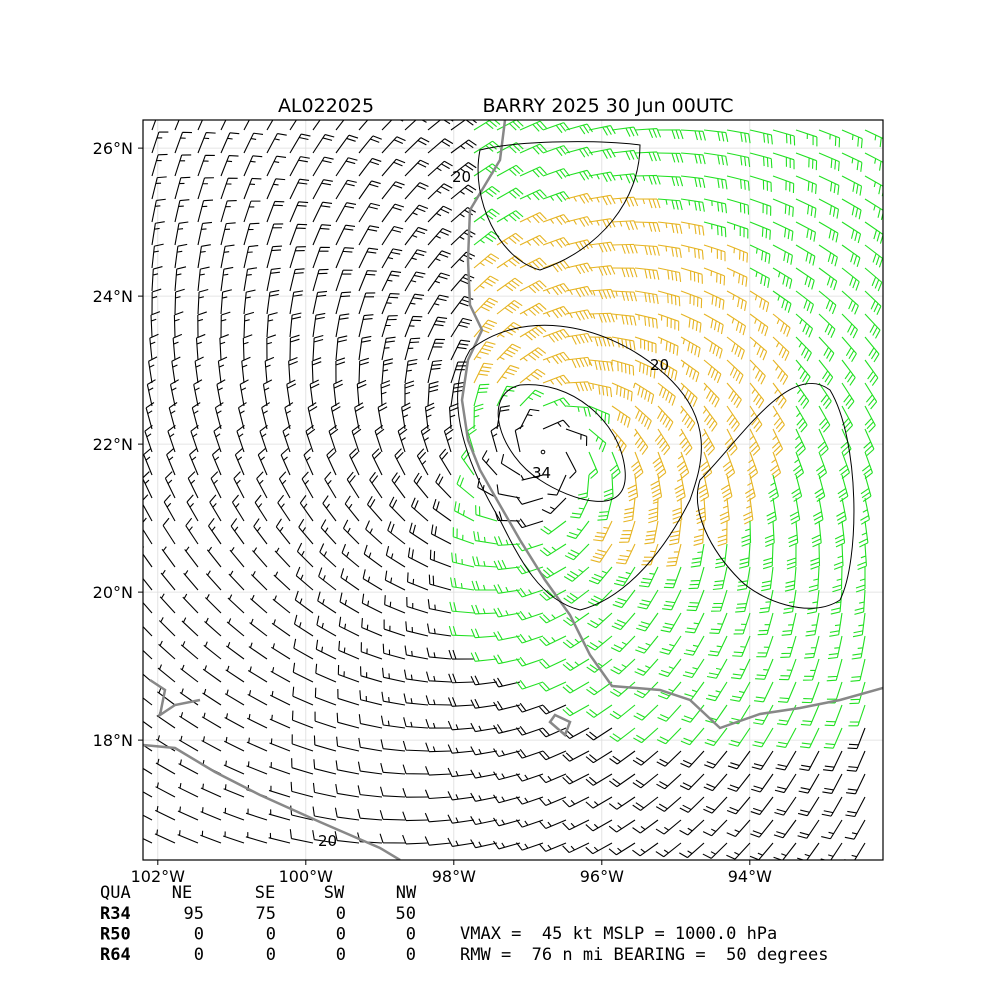 This screenshot has width=1000, height=1000. What do you see at coordinates (194, 914) in the screenshot?
I see `table-cell: 95` at bounding box center [194, 914].